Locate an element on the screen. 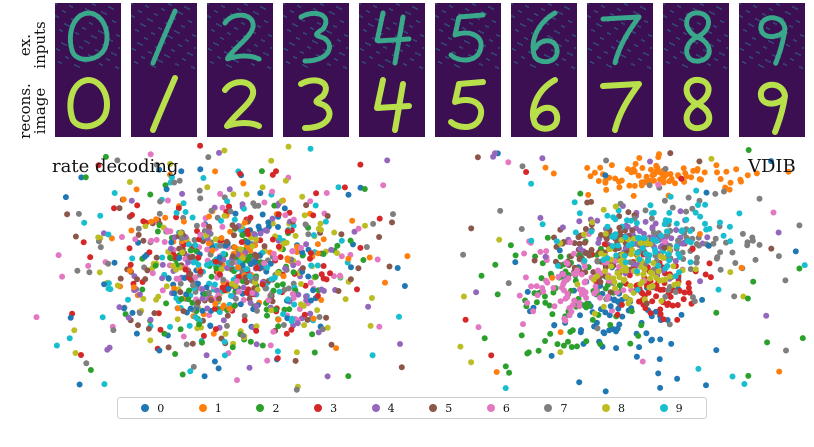  legend-label: 1 is located at coordinates (218, 408).